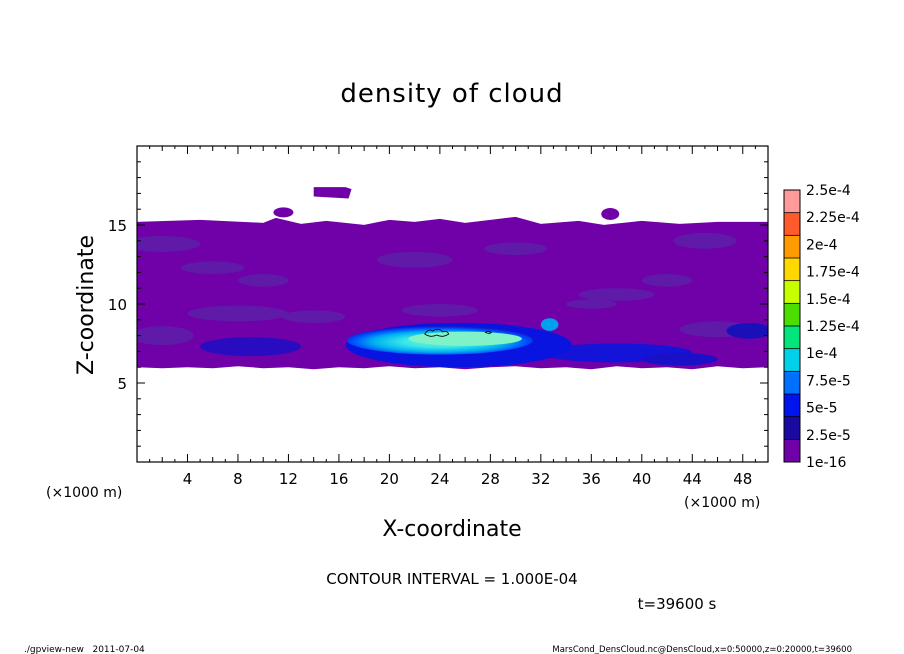  What do you see at coordinates (451, 529) in the screenshot?
I see `x-axis-label: X-coordinate` at bounding box center [451, 529].